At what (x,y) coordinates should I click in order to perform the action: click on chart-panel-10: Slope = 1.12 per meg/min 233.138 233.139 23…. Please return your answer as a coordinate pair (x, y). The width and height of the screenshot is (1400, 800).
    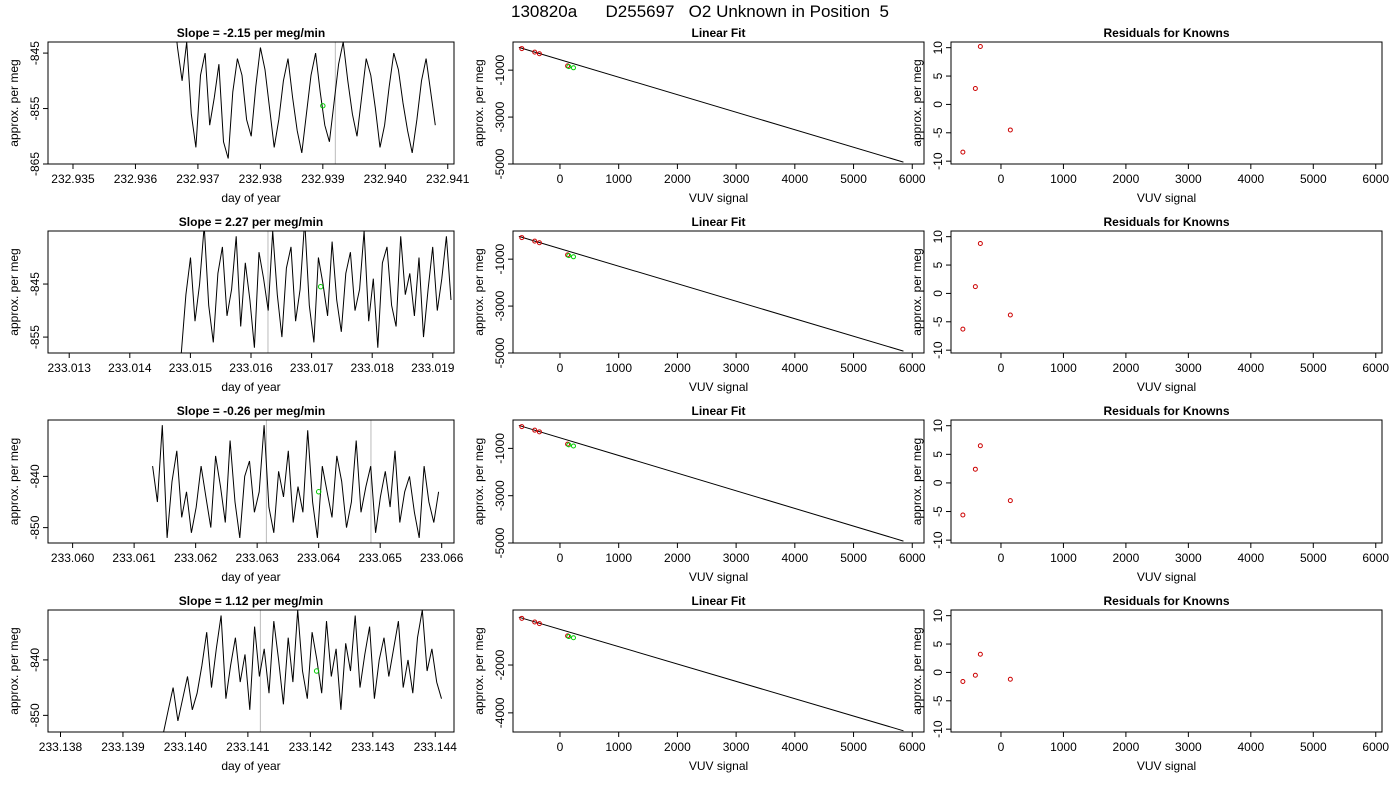
    Looking at the image, I should click on (232, 683).